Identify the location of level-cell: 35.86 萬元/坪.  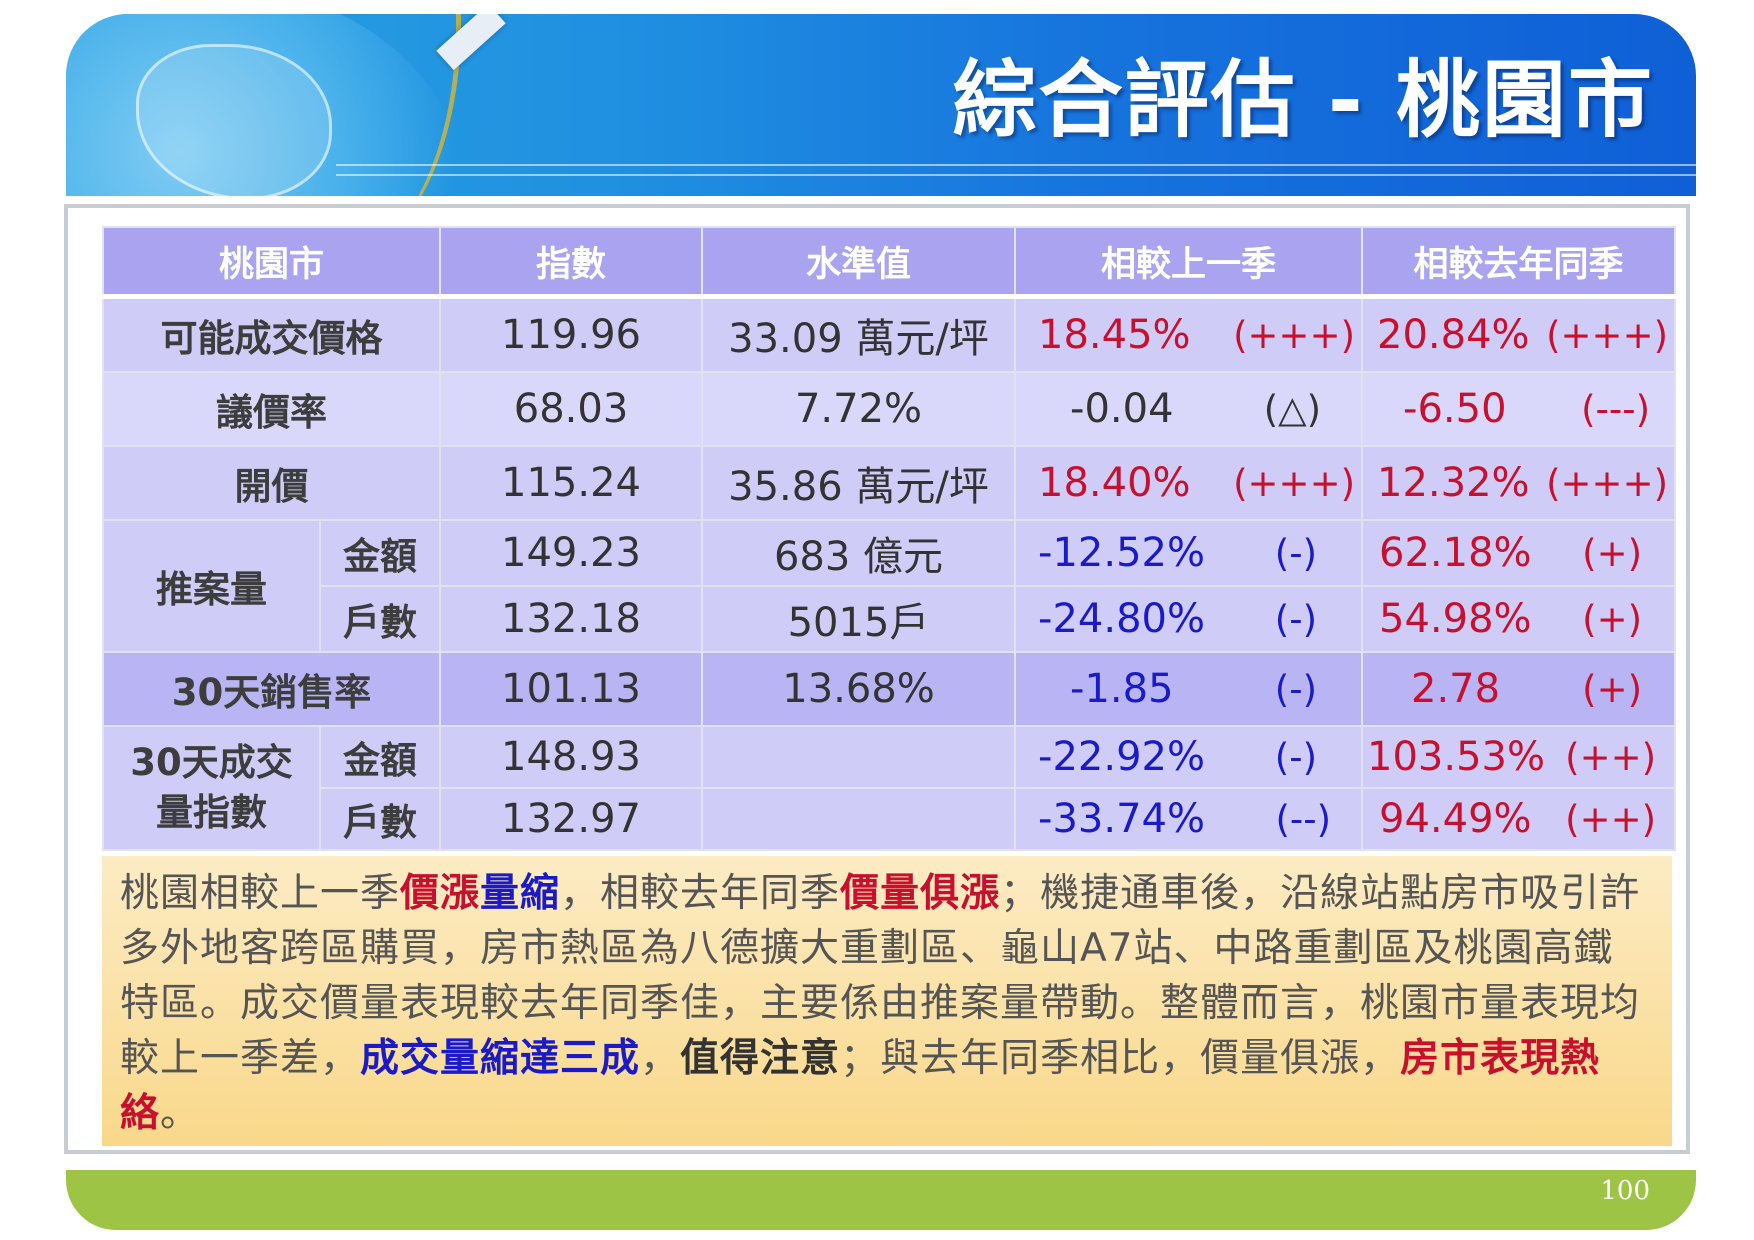
(859, 483).